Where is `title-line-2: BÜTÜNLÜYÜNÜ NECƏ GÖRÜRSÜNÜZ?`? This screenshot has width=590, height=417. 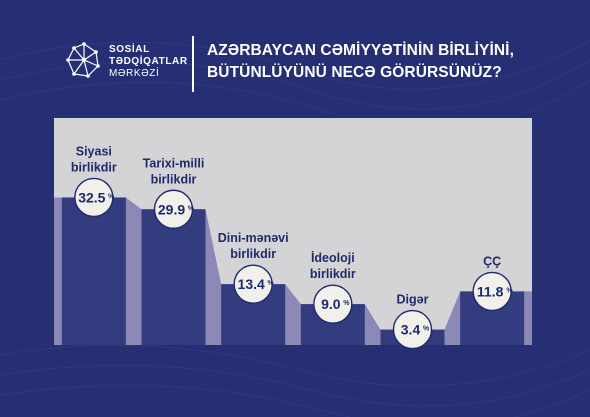
title-line-2: BÜTÜNLÜYÜNÜ NECƏ GÖRÜRSÜNÜZ? is located at coordinates (354, 72).